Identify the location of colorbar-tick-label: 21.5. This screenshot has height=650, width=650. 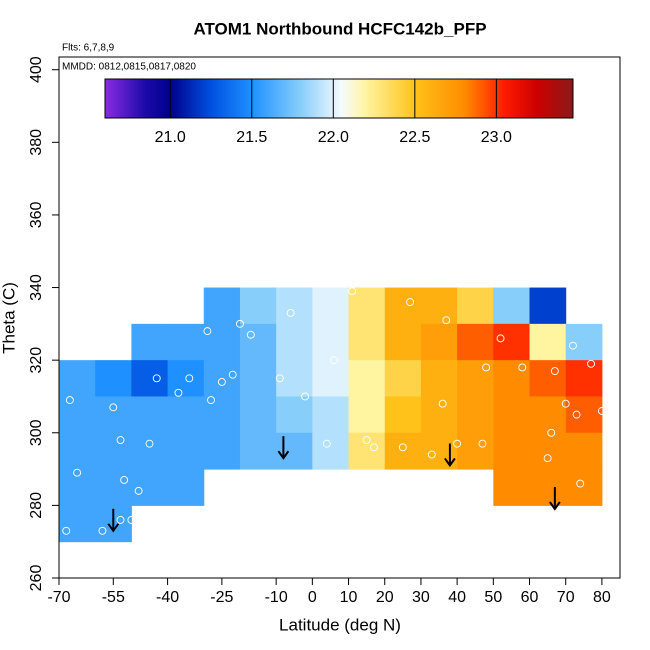
(251, 137).